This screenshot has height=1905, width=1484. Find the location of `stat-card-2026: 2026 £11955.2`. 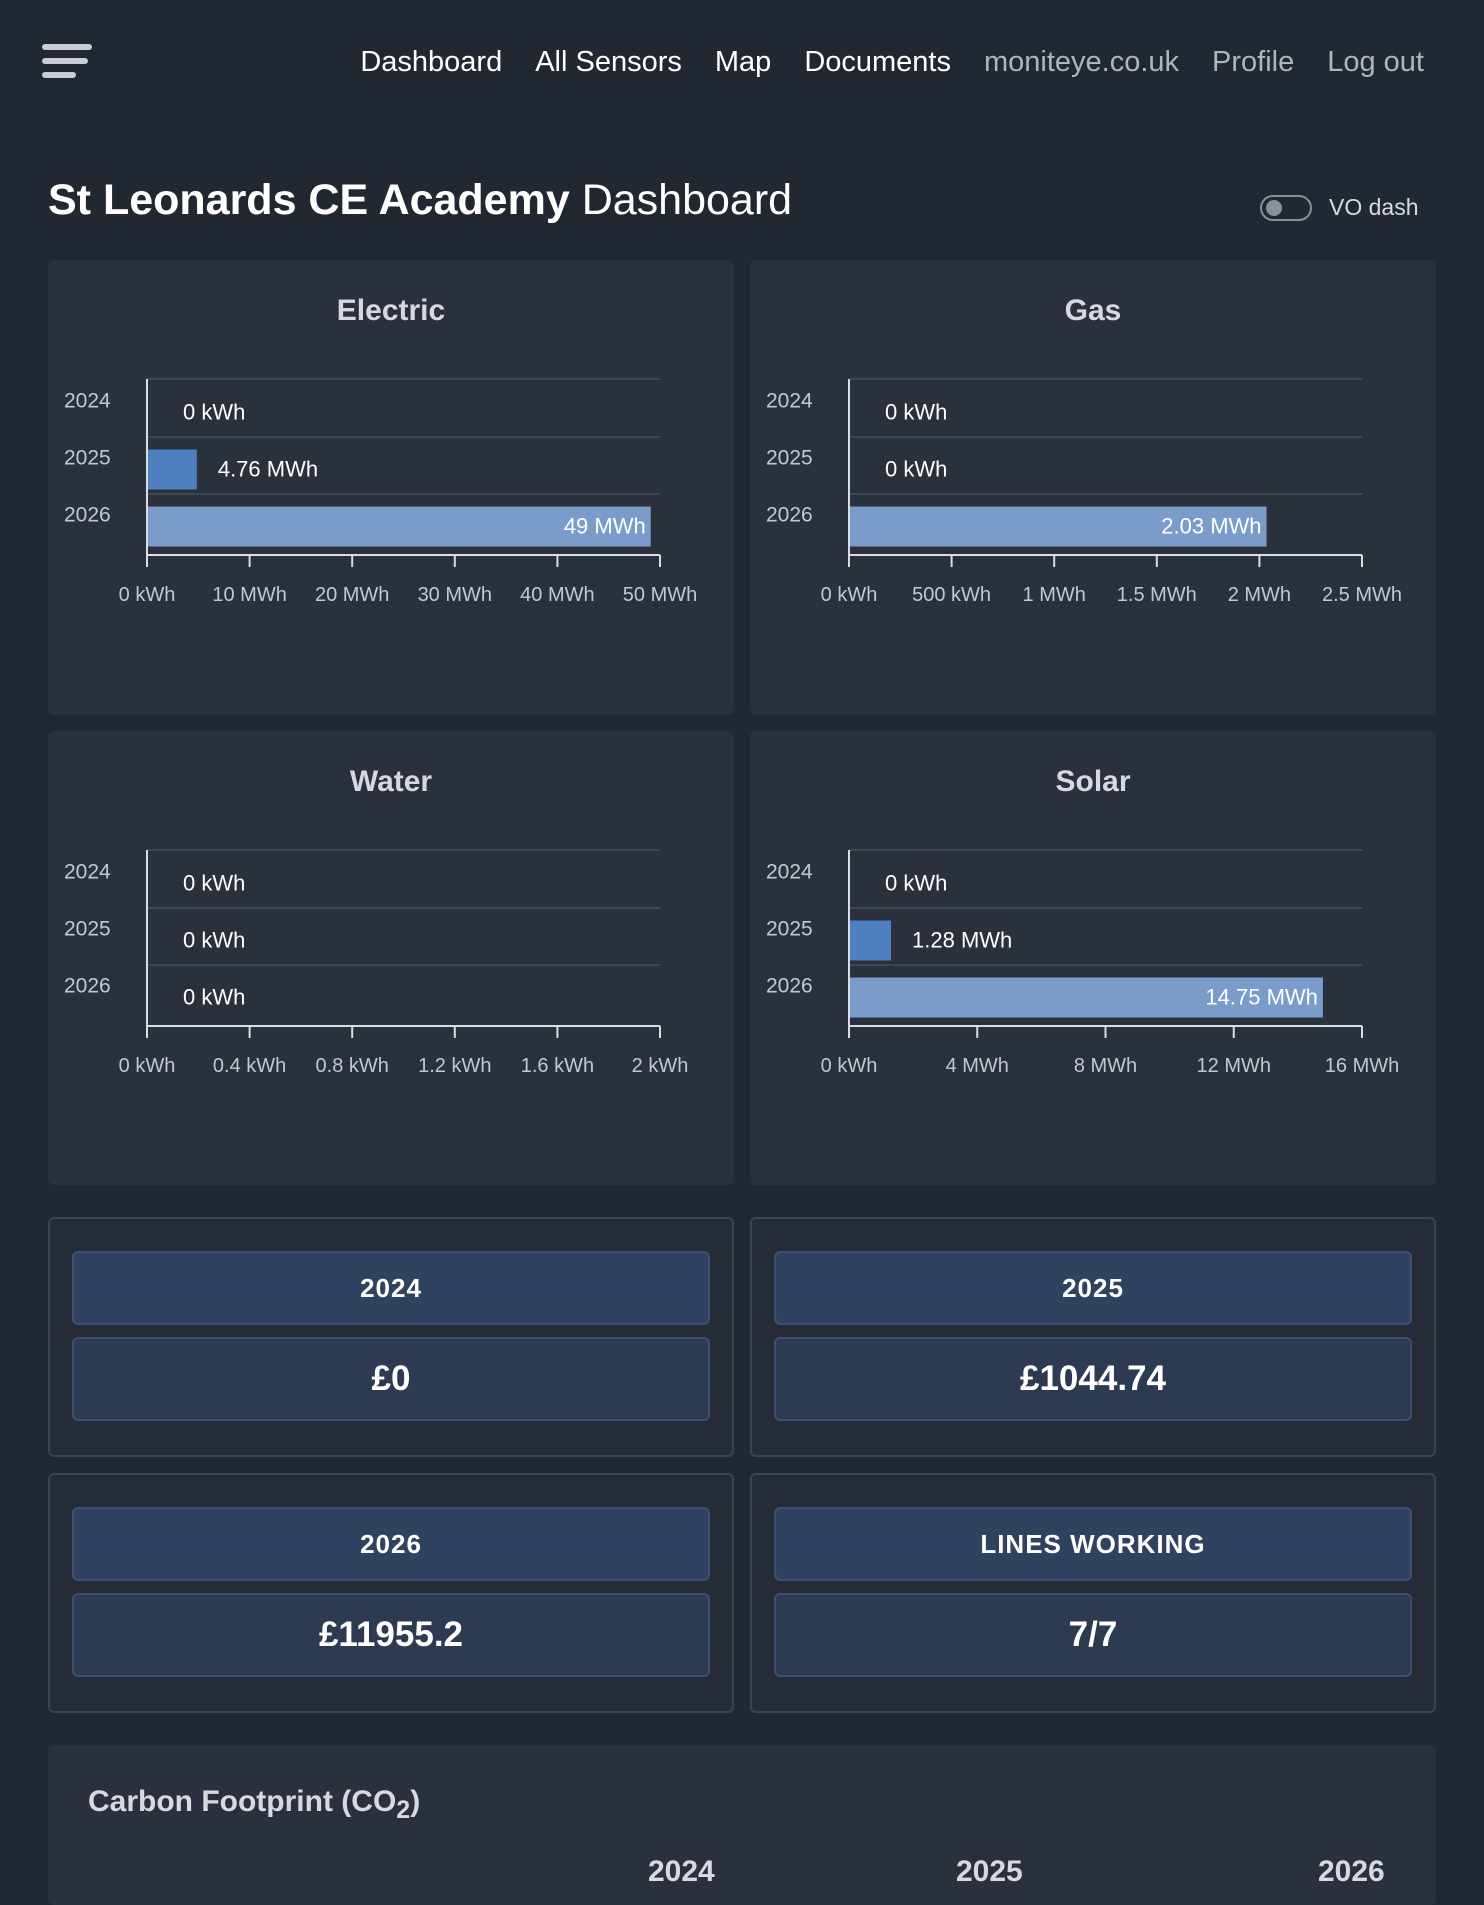

stat-card-2026: 2026 £11955.2 is located at coordinates (391, 1593).